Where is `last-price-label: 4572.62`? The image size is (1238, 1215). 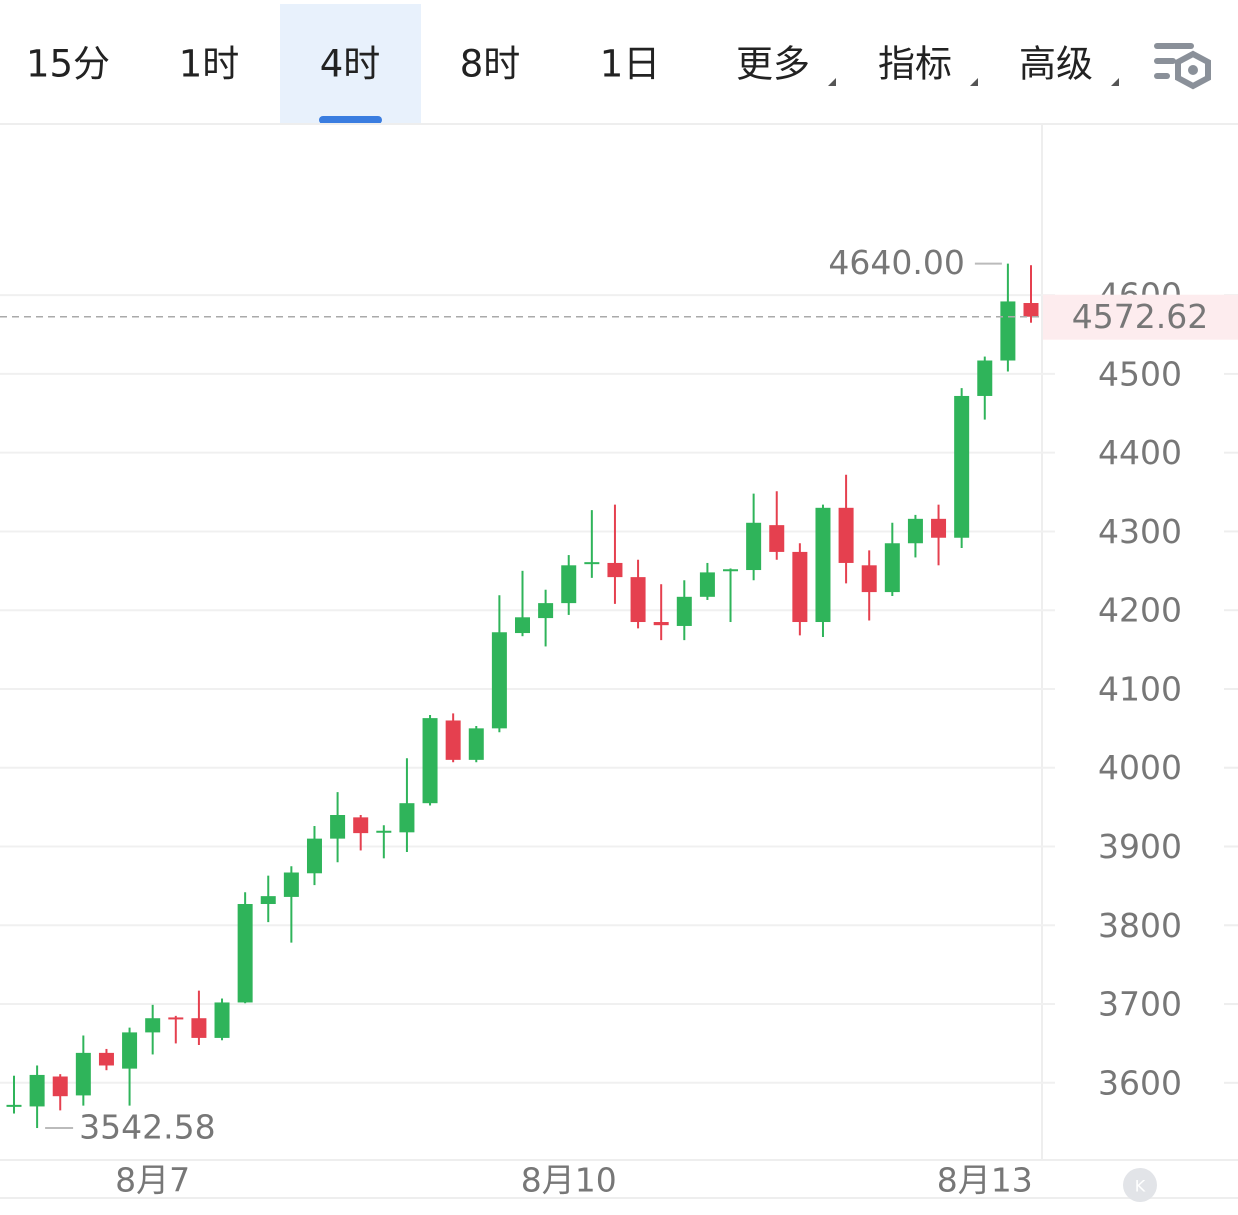 last-price-label: 4572.62 is located at coordinates (1140, 316).